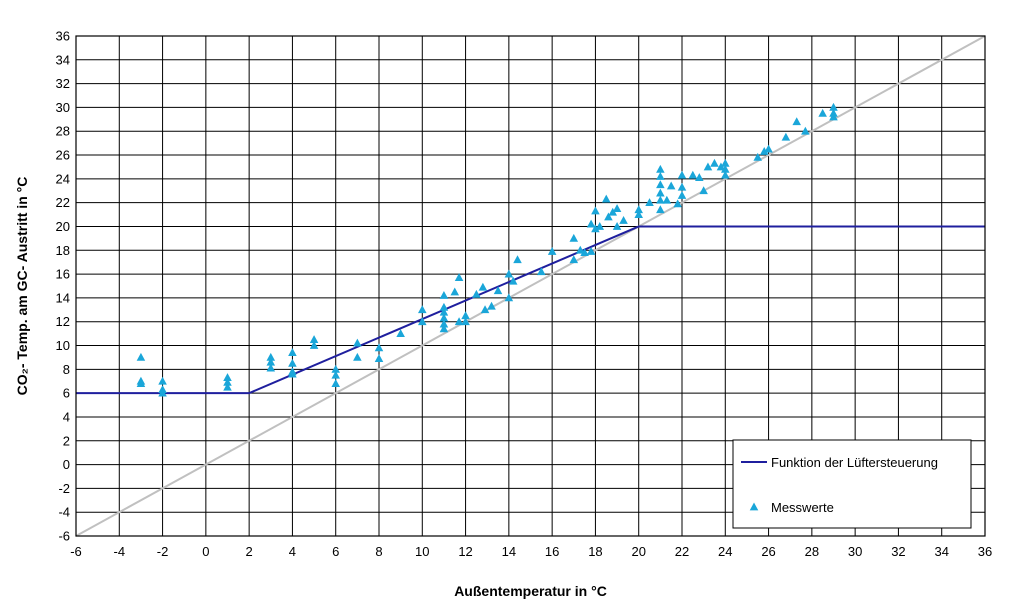 This screenshot has height=615, width=1024. I want to click on x-axis-title: Außentemperatur in °C, so click(530, 591).